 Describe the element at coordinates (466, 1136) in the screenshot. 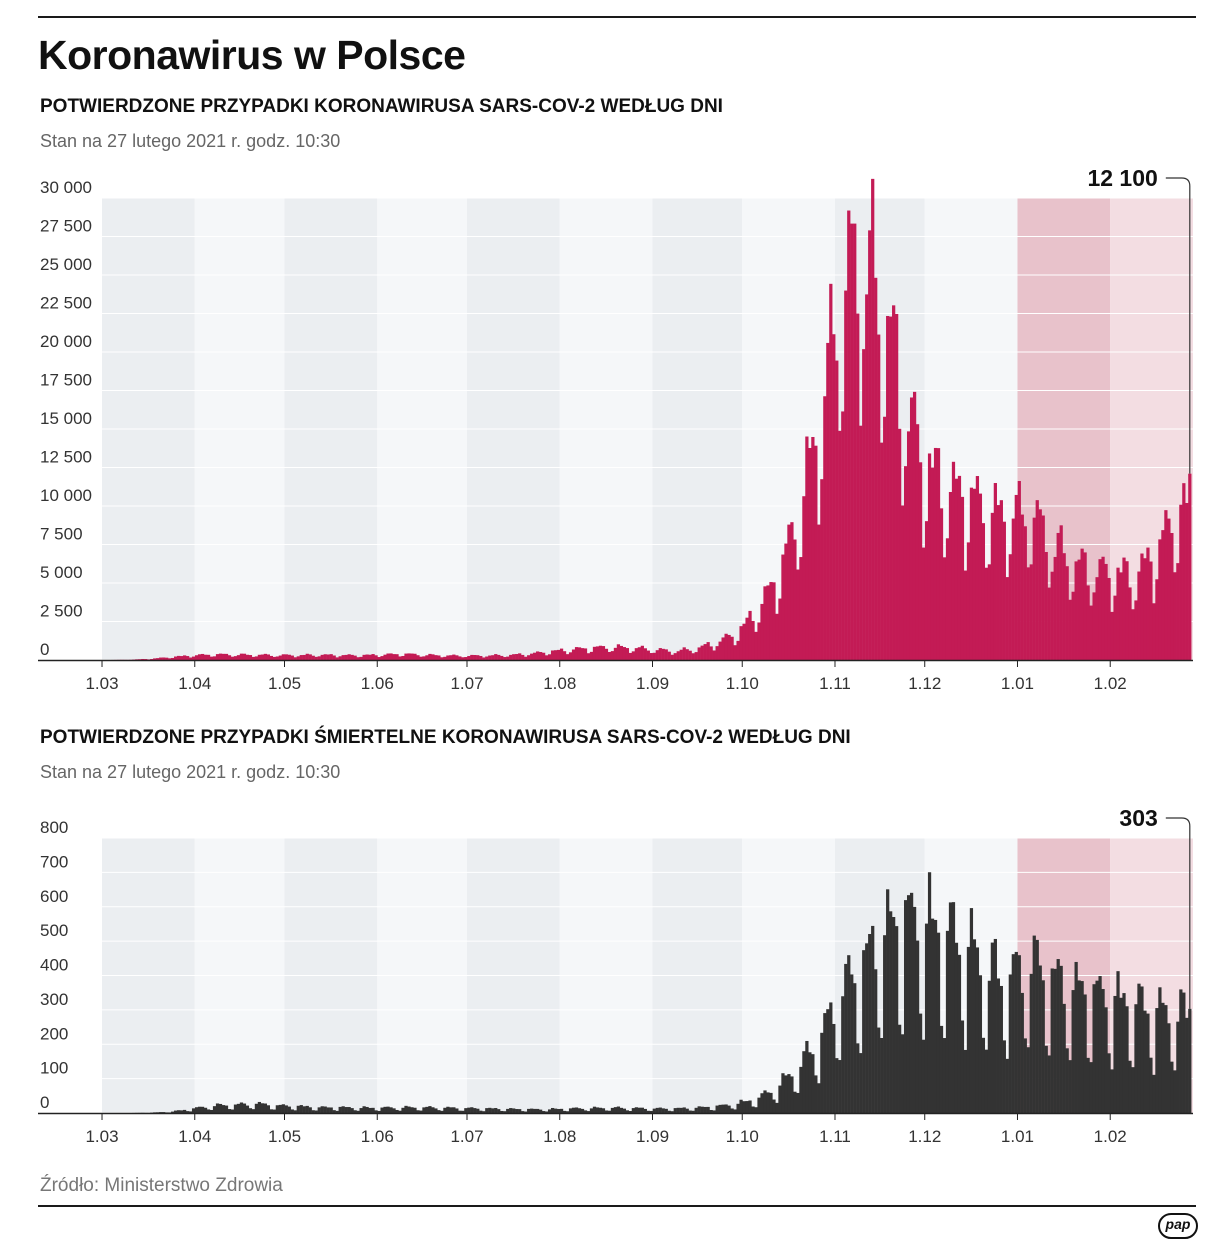

I see `x-tick-label: 1.07` at that location.